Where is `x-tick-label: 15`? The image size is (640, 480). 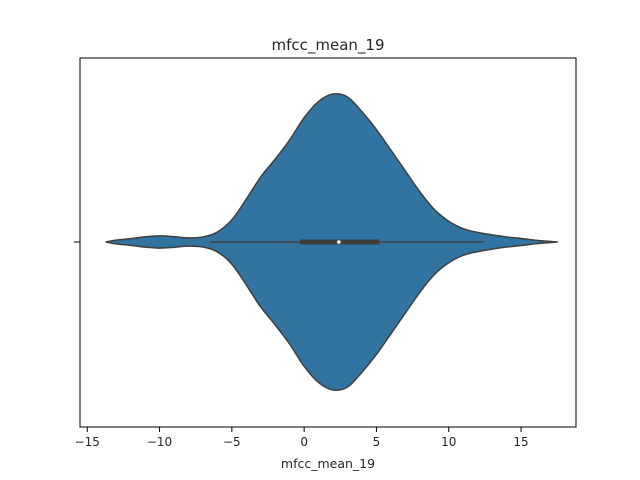 x-tick-label: 15 is located at coordinates (520, 442).